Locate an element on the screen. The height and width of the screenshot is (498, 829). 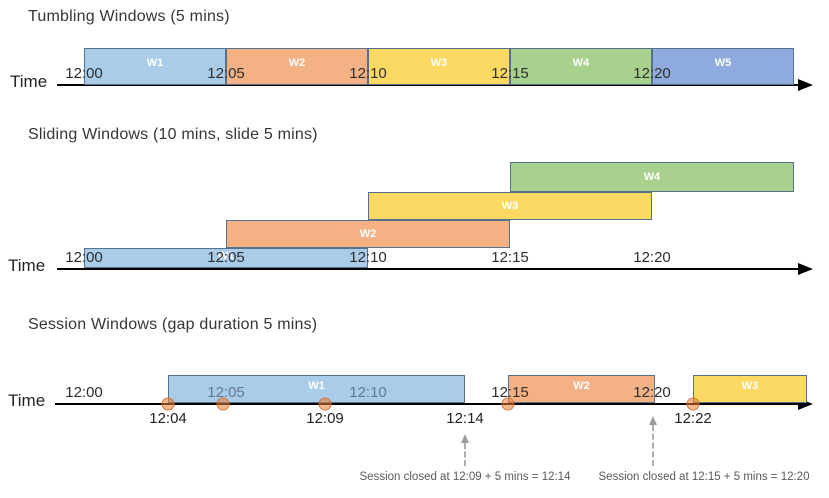
session-window-w3: W3 is located at coordinates (750, 389).